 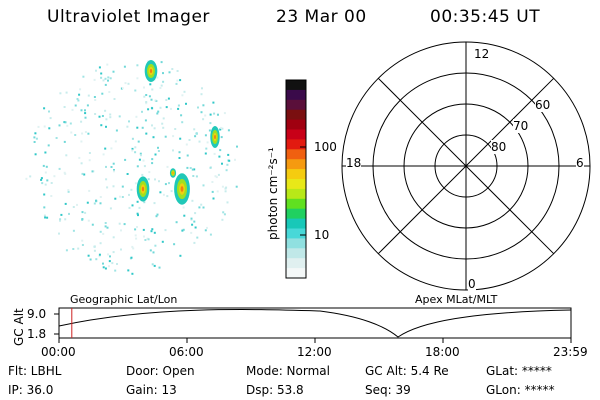 What do you see at coordinates (482, 54) in the screenshot?
I see `mlt-label-12: 12` at bounding box center [482, 54].